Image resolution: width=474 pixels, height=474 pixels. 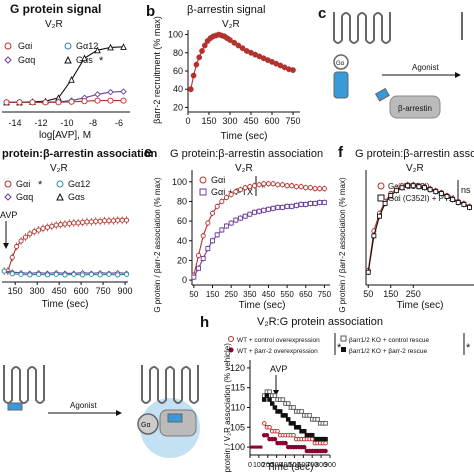 What do you see at coordinates (250, 294) in the screenshot?
I see `tick-label: 350` at bounding box center [250, 294].